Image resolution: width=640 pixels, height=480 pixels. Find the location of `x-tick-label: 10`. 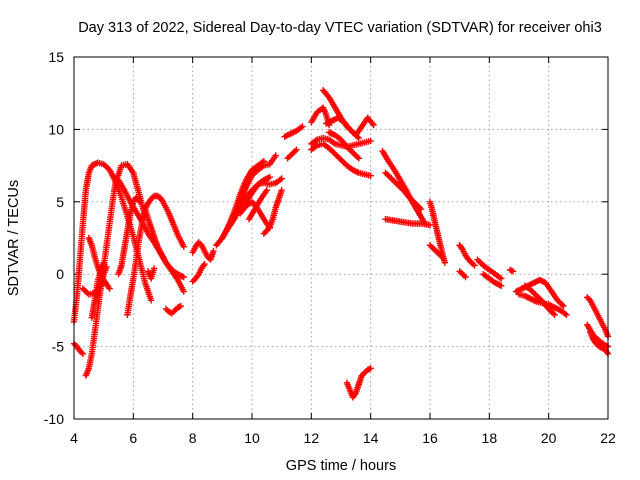

x-tick-label: 10 is located at coordinates (252, 438).